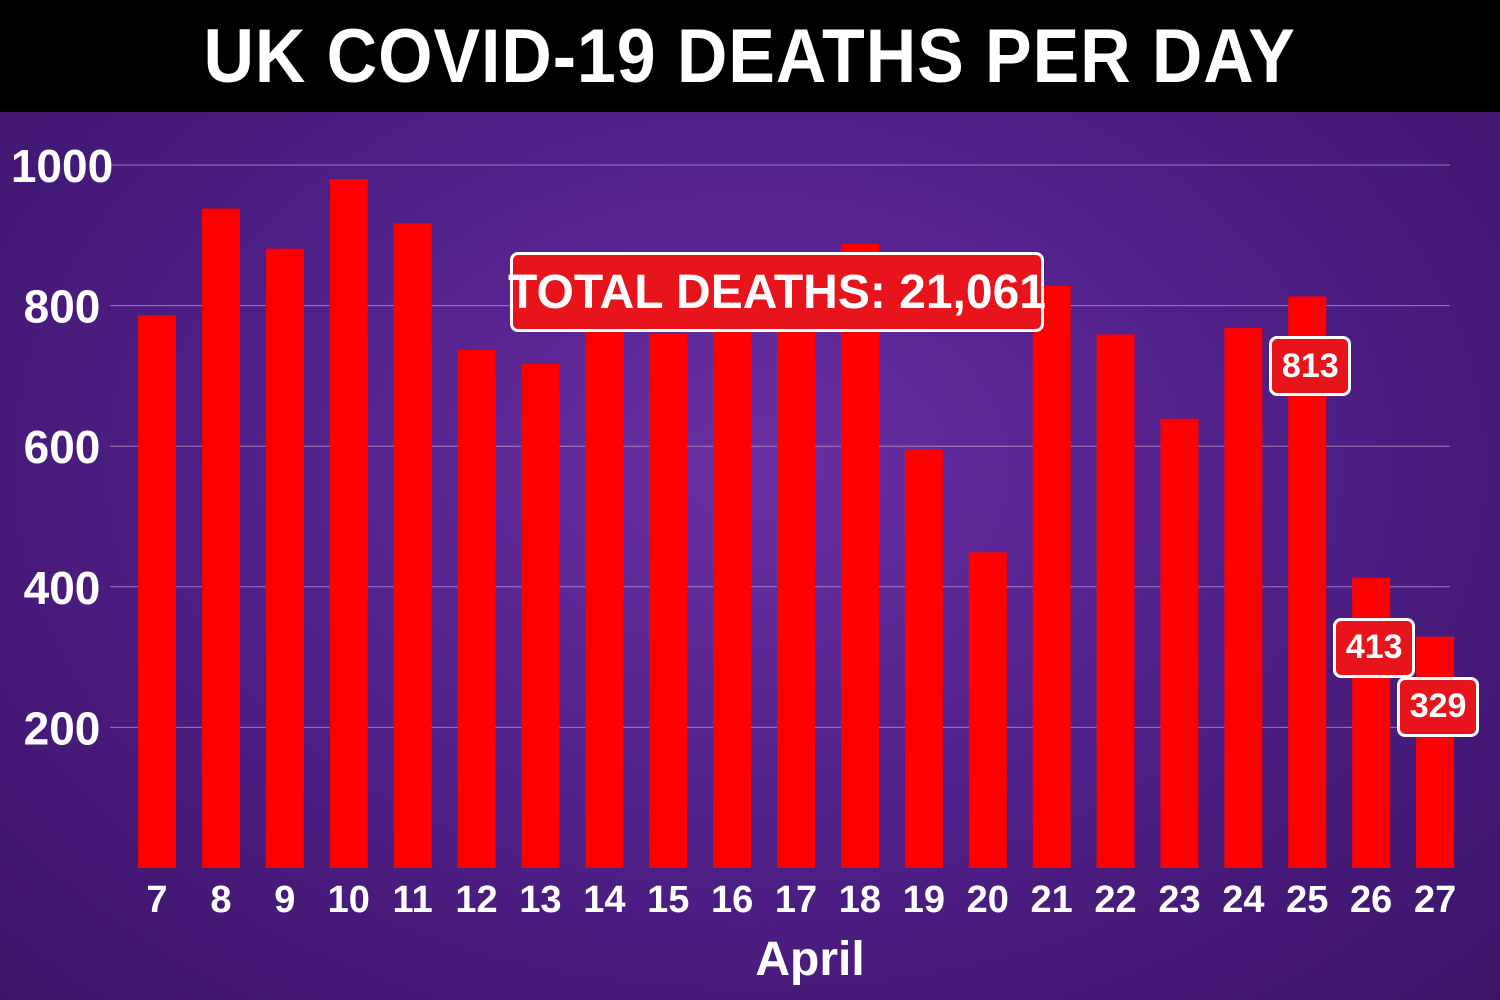 Image resolution: width=1500 pixels, height=1000 pixels. Describe the element at coordinates (156, 900) in the screenshot. I see `x-tick-label: 7` at that location.